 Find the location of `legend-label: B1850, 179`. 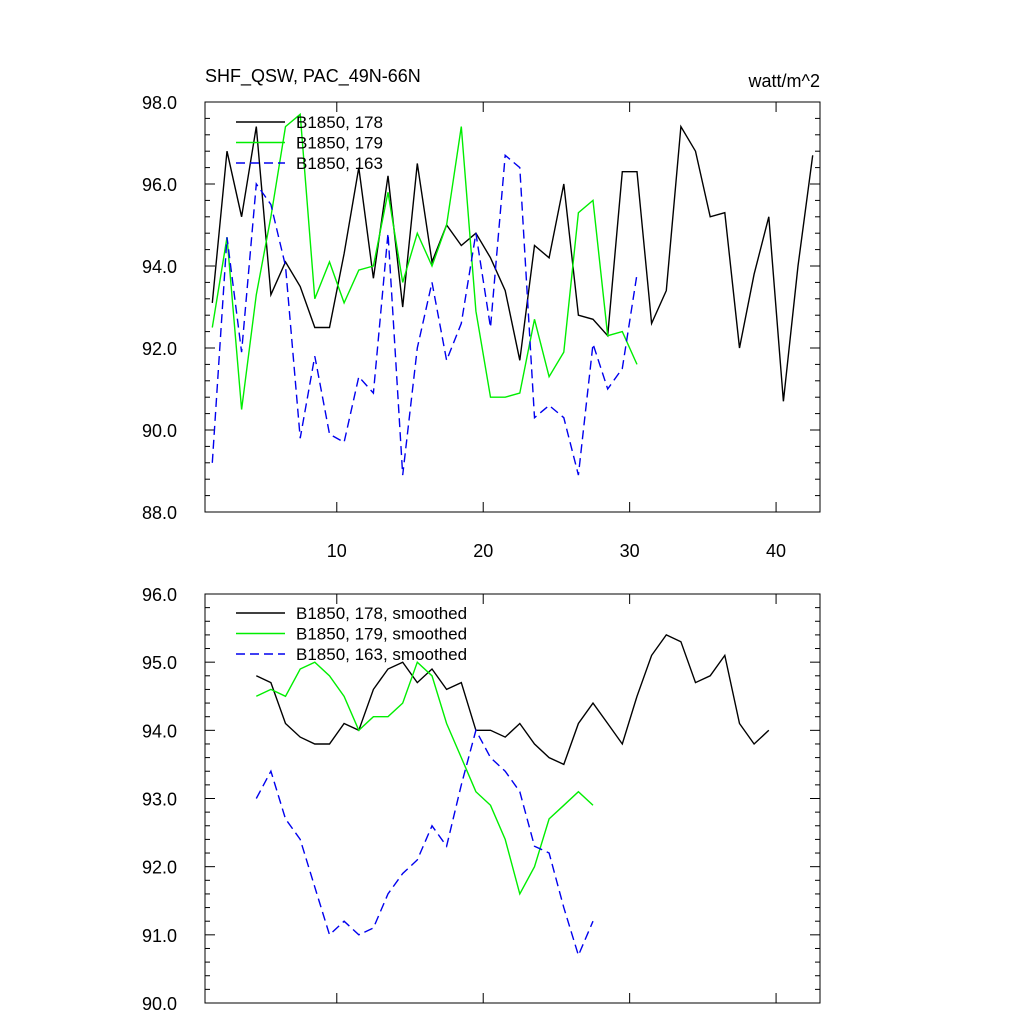

legend-label: B1850, 179 is located at coordinates (339, 143).